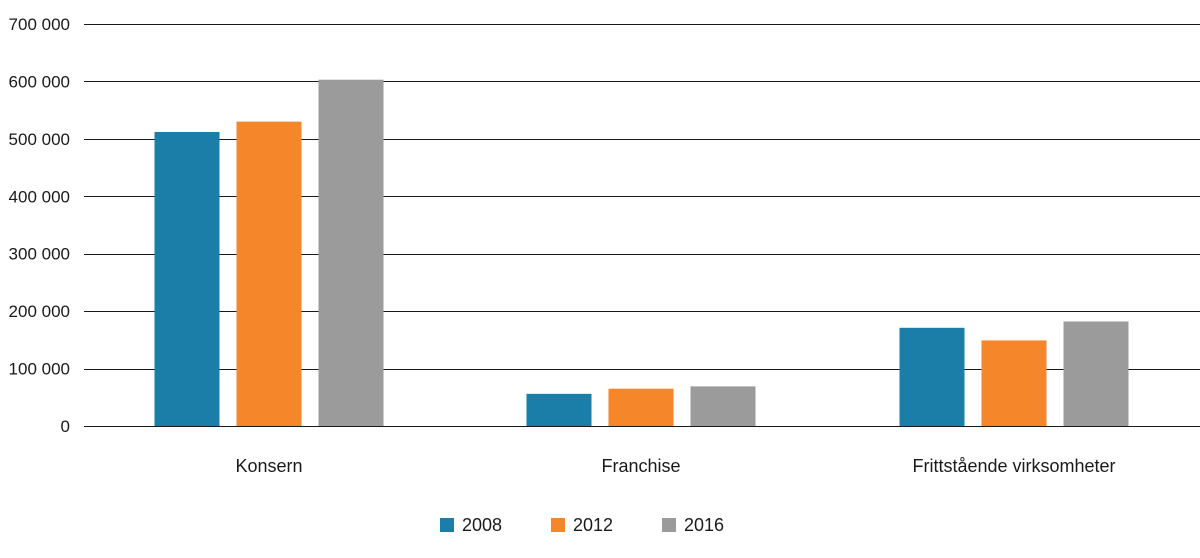  I want to click on legend-label-2008: 2008, so click(482, 525).